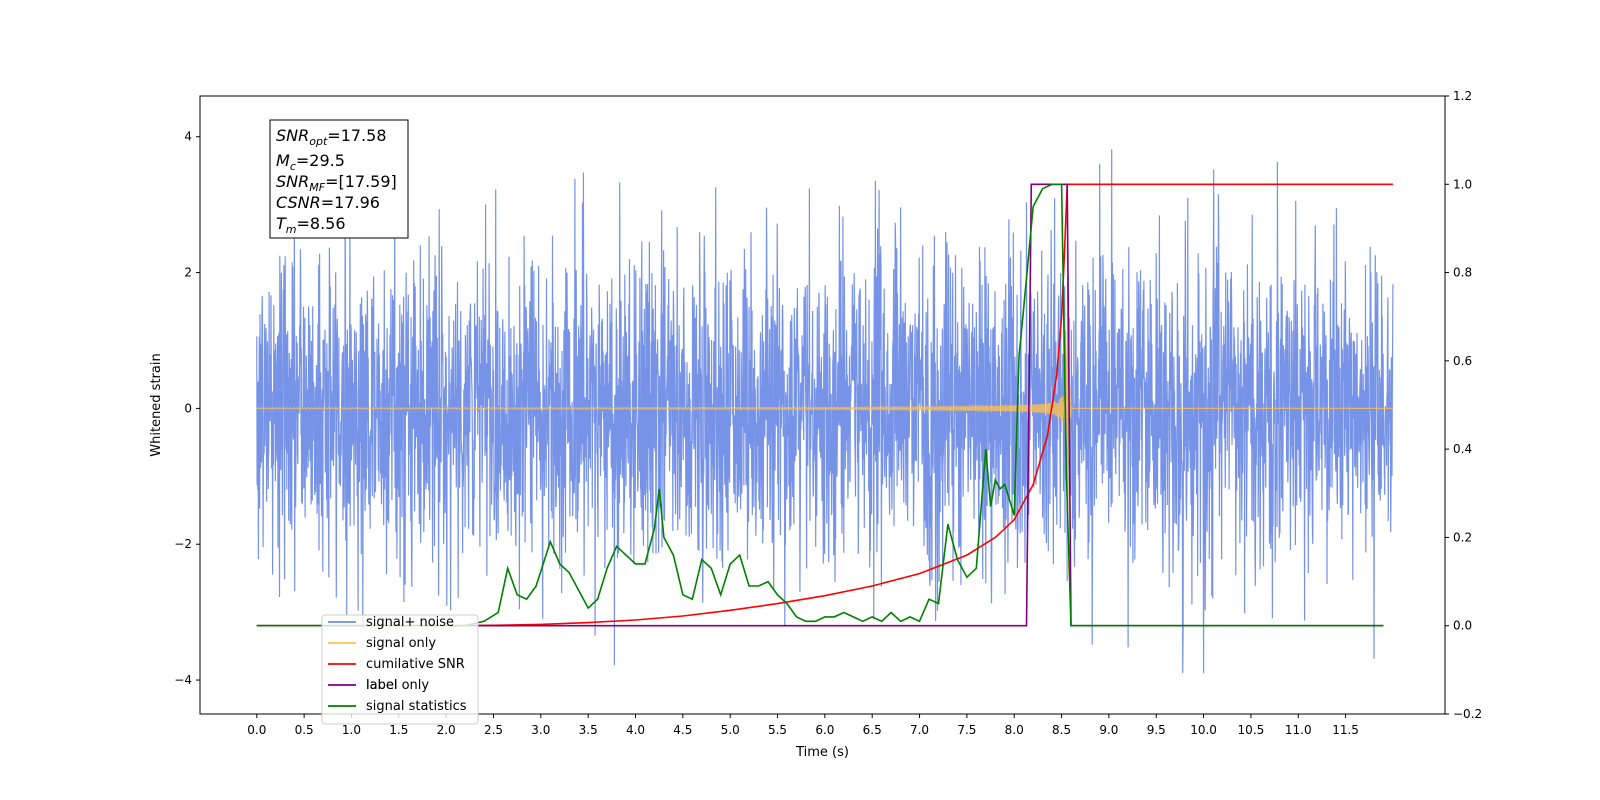  What do you see at coordinates (777, 730) in the screenshot?
I see `x-tick-label: 5.5` at bounding box center [777, 730].